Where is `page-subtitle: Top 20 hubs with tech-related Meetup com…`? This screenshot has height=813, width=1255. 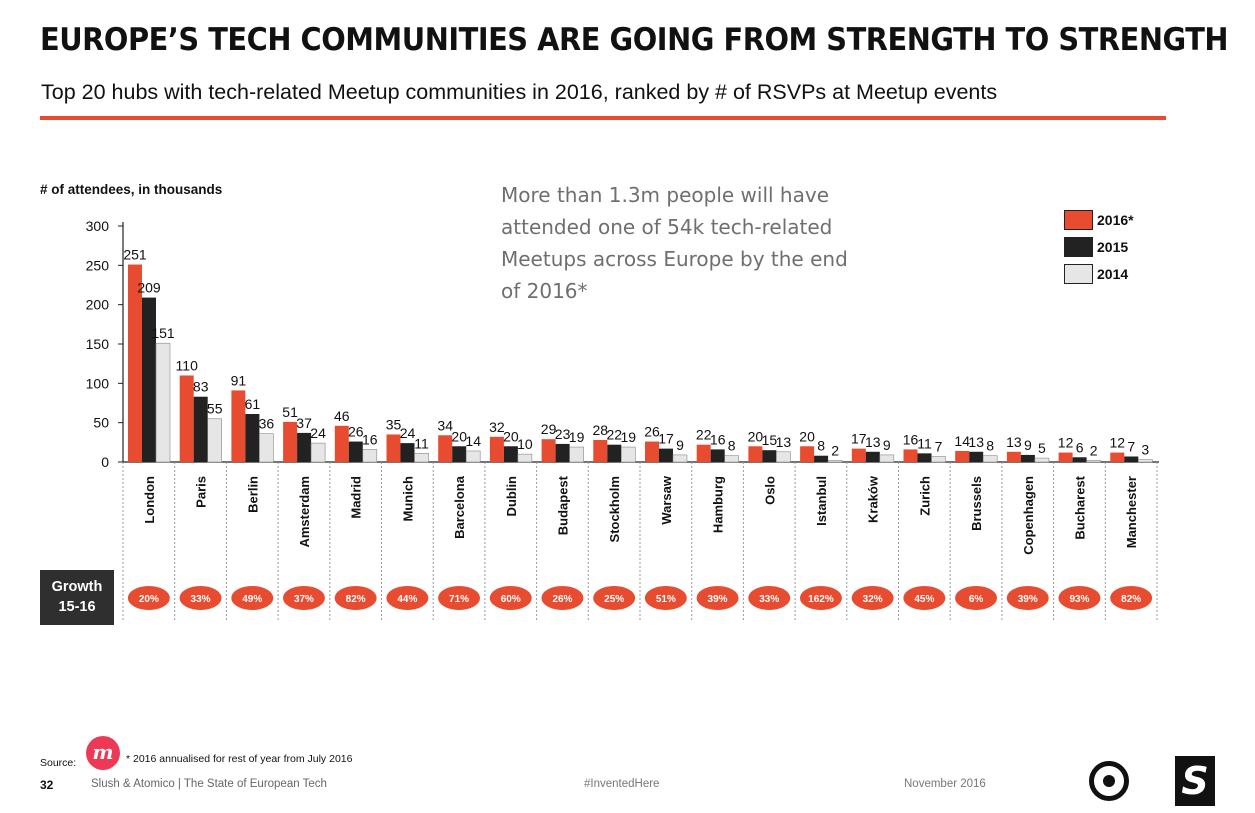
page-subtitle: Top 20 hubs with tech-related Meetup com… is located at coordinates (519, 92).